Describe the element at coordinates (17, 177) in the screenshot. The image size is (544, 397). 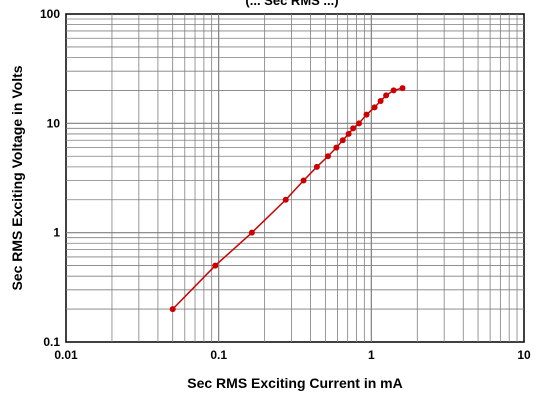
I see `y-axis-title: Sec RMS Exciting Voltage in Volts` at that location.